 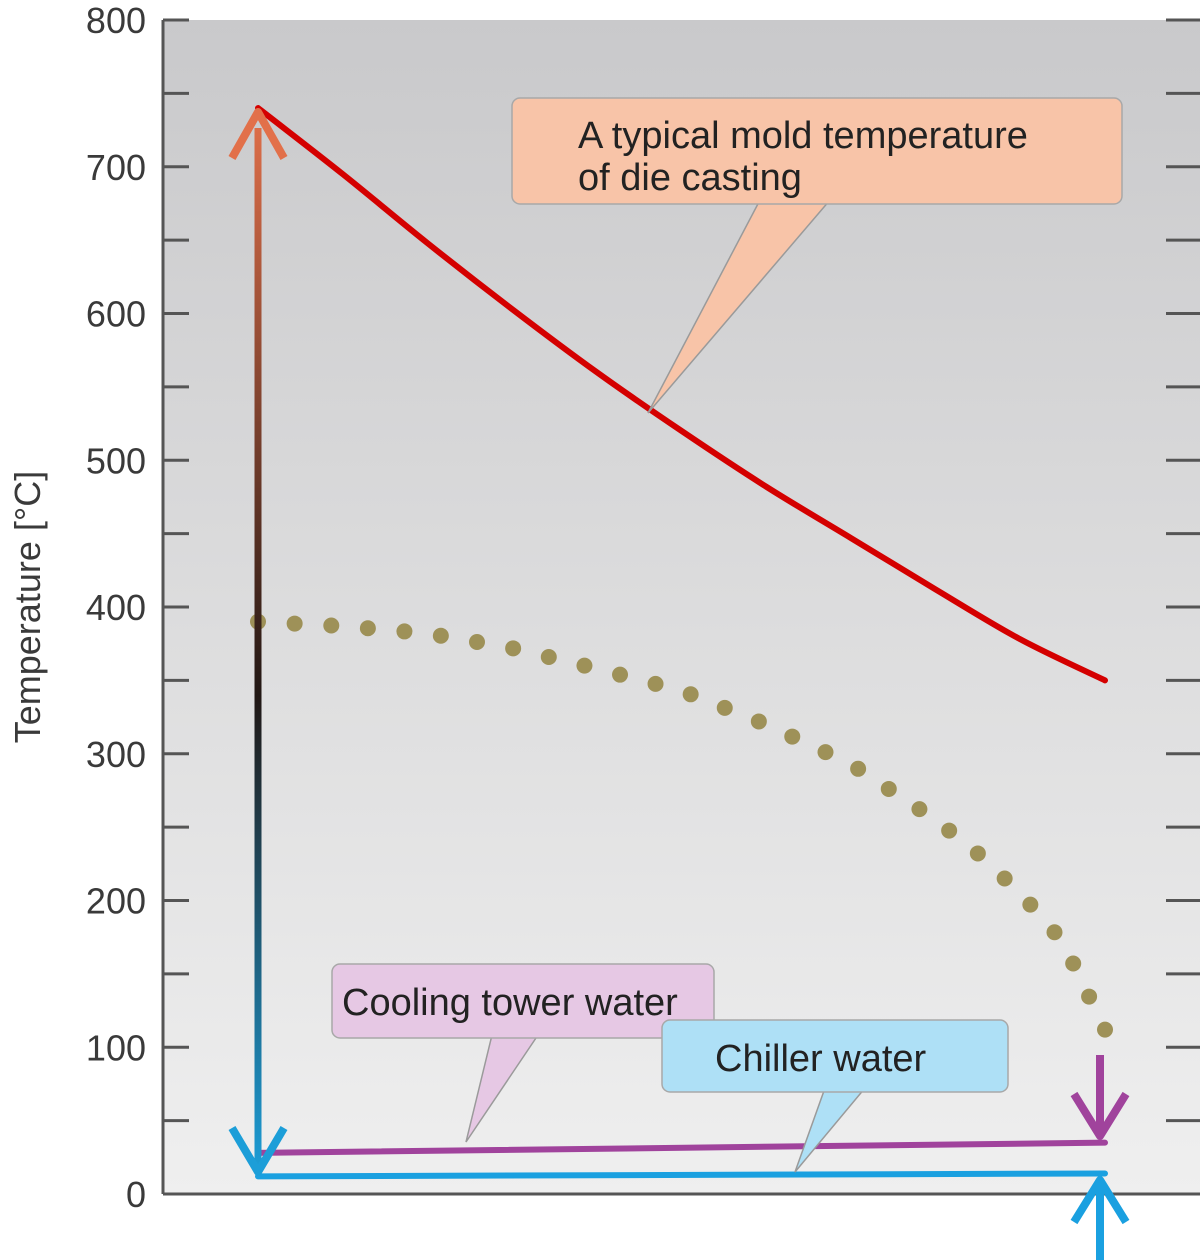 What do you see at coordinates (1100, 1115) in the screenshot?
I see `cooling-water-return-arrowhead` at bounding box center [1100, 1115].